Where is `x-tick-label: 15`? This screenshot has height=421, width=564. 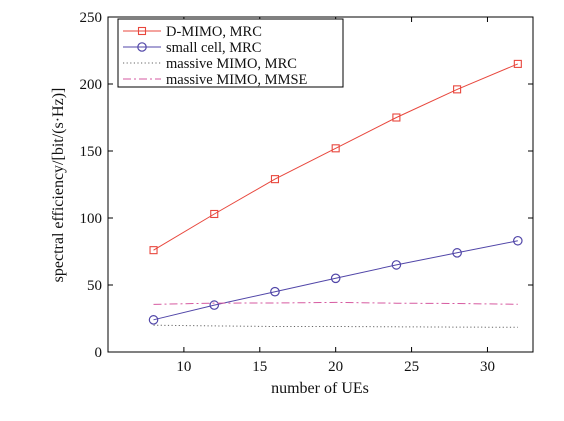
x-tick-label: 15 is located at coordinates (259, 367).